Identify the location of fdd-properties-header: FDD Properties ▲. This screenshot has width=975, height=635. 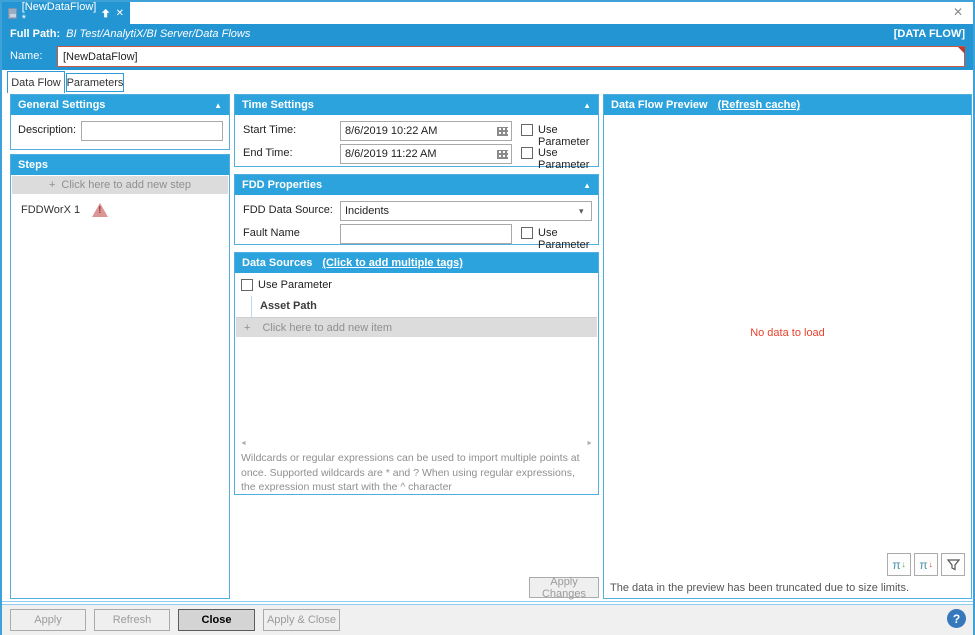
(416, 185).